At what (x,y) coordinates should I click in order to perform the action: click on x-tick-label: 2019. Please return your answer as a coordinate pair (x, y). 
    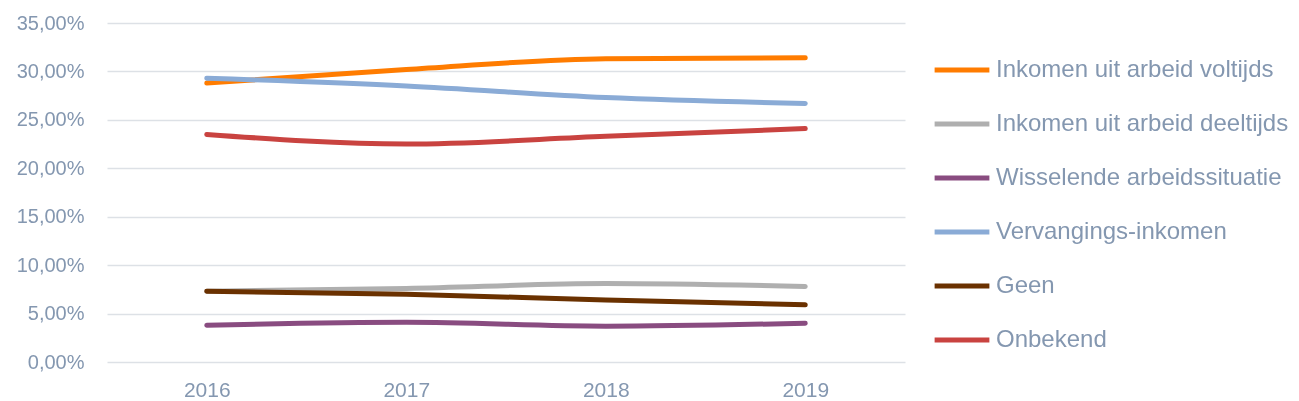
    Looking at the image, I should click on (806, 389).